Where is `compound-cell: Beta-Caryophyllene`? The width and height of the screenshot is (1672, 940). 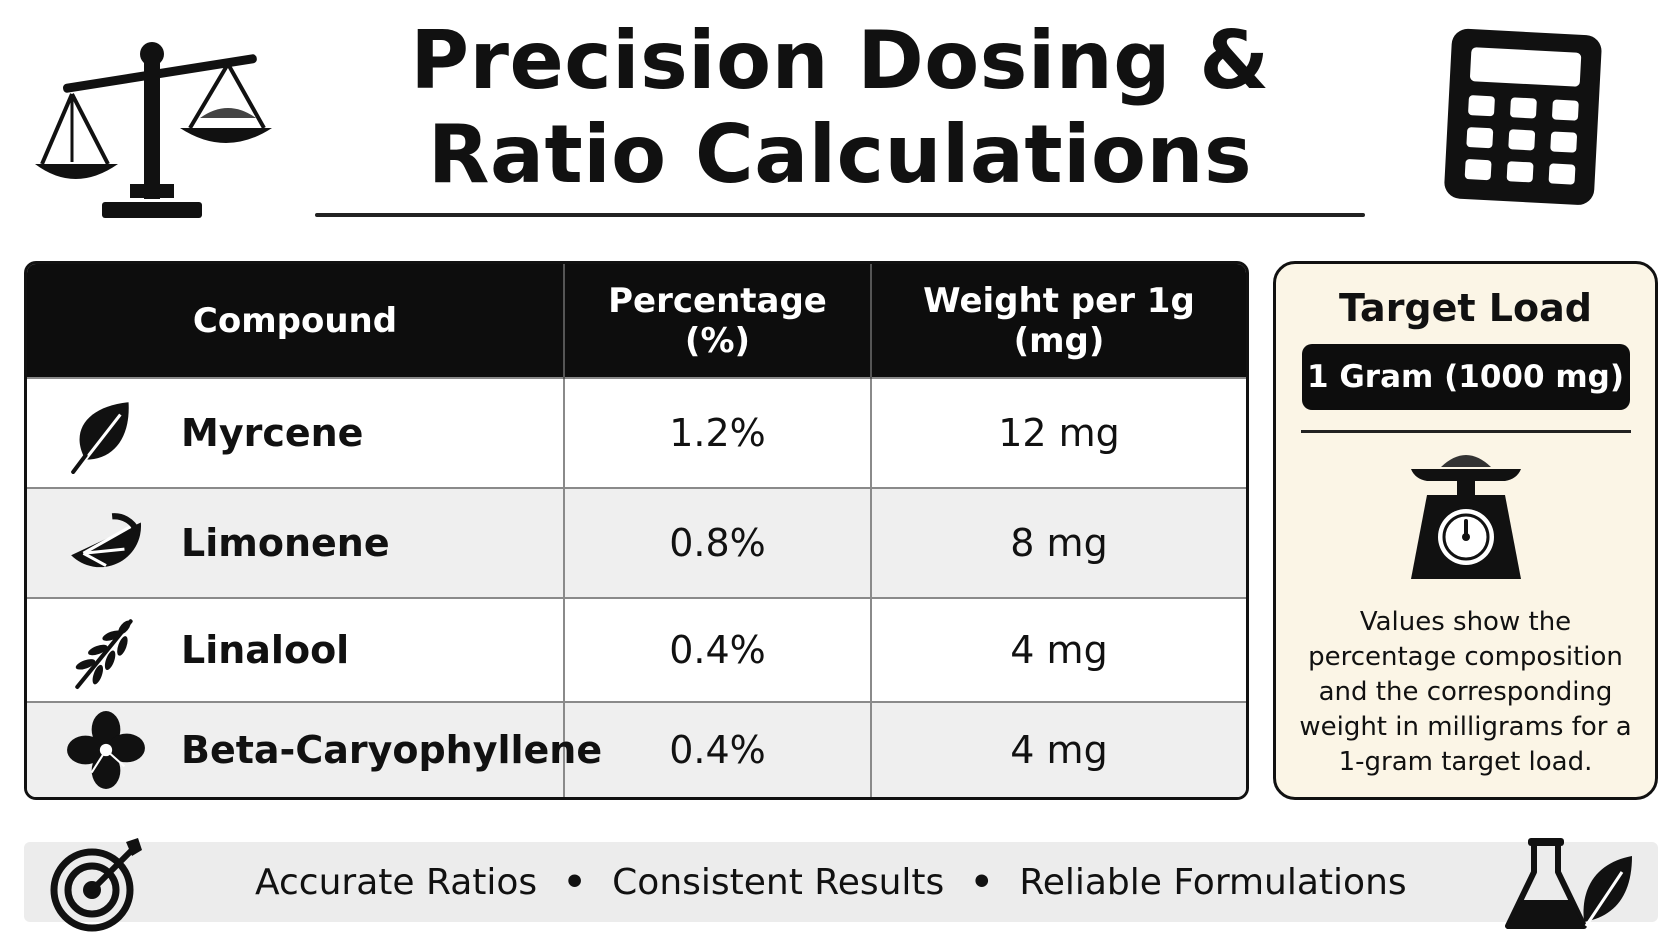
compound-cell: Beta-Caryophyllene is located at coordinates (314, 749).